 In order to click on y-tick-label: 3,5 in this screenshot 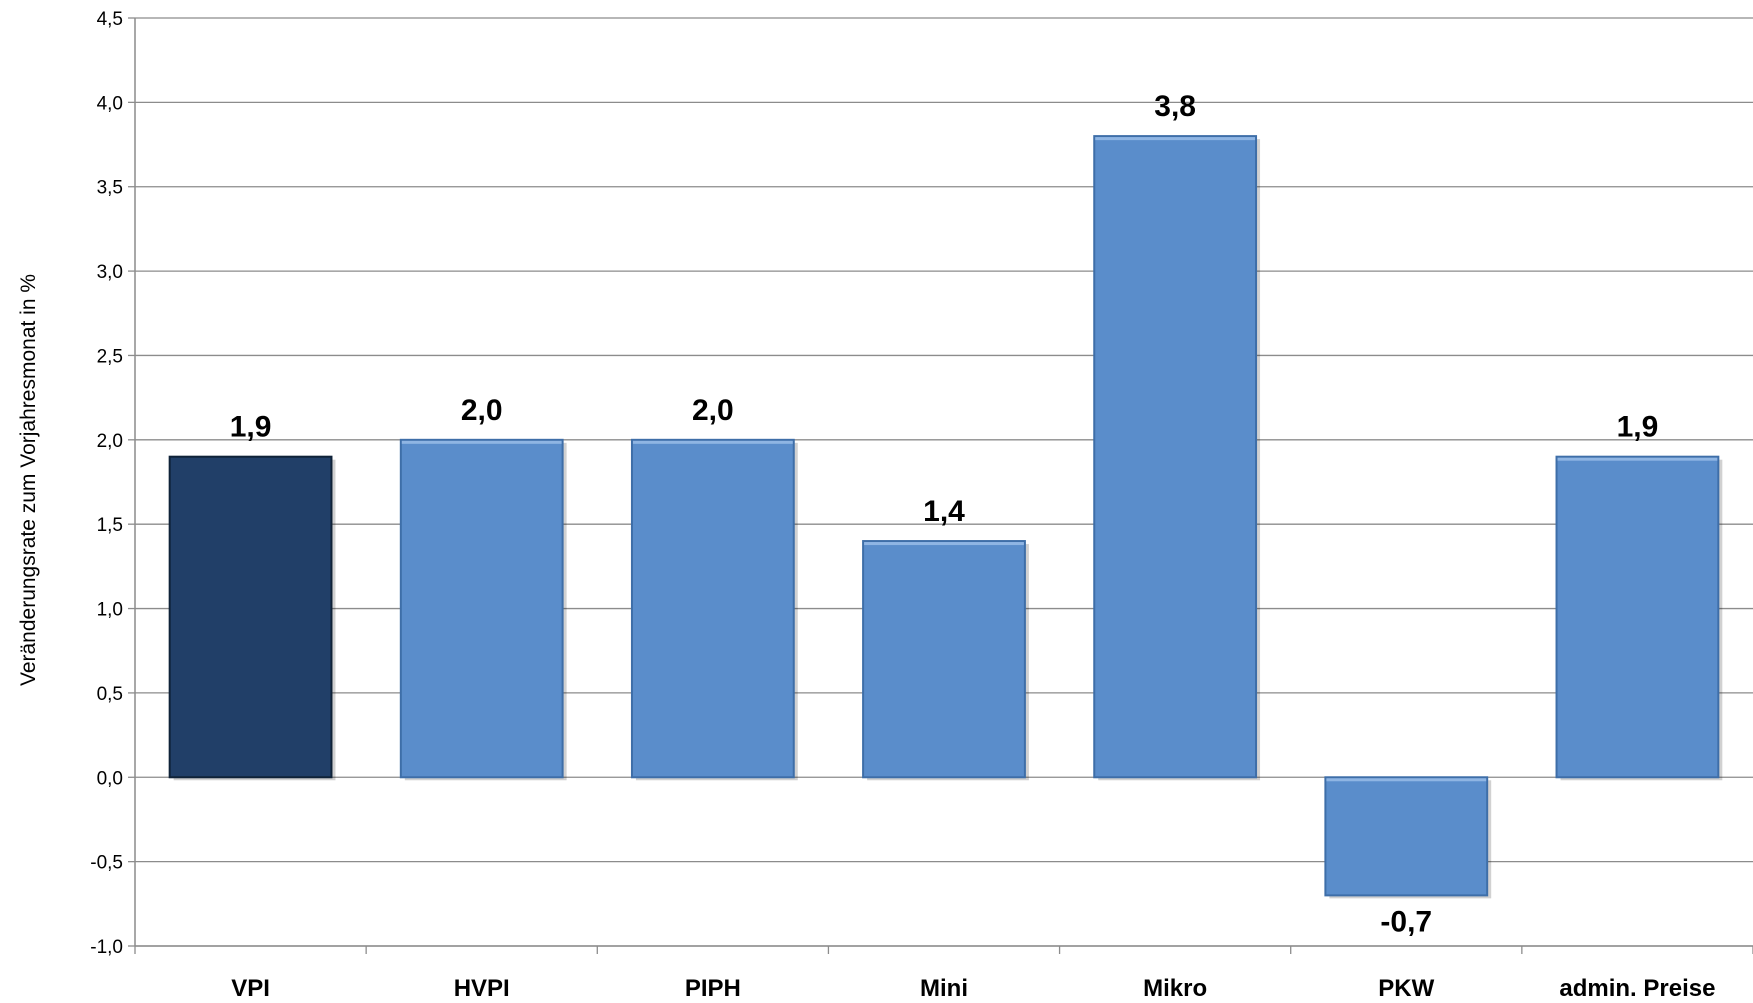, I will do `click(110, 188)`.